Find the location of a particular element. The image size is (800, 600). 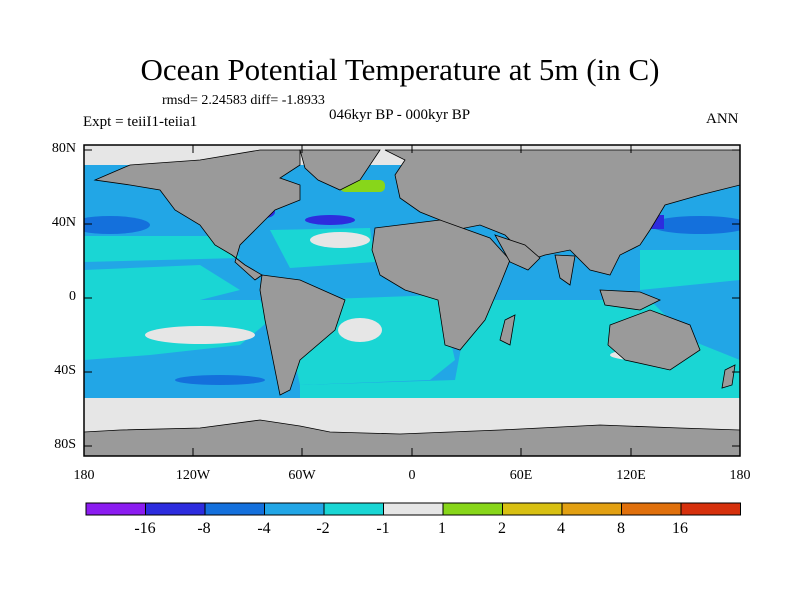

lon-label-120w: 120W is located at coordinates (193, 475).